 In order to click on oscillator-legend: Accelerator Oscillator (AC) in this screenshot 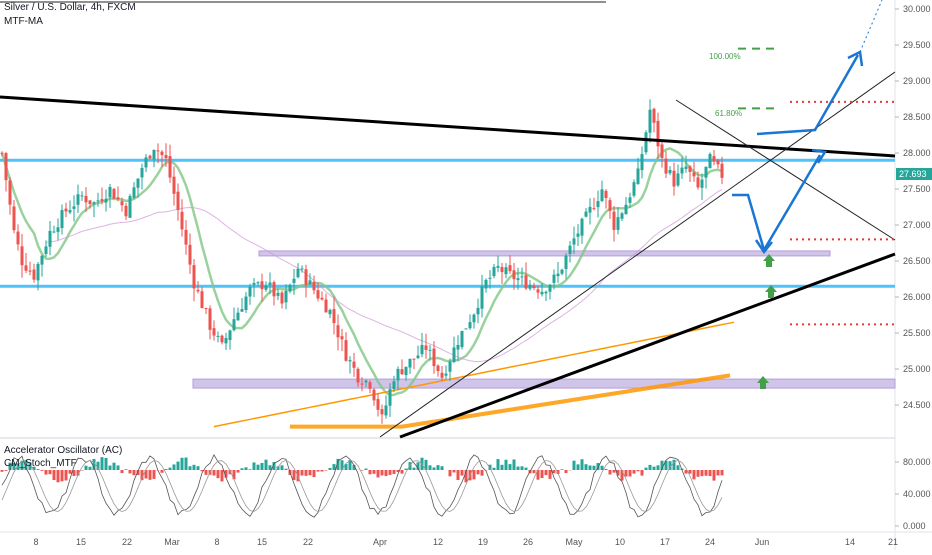, I will do `click(63, 451)`.